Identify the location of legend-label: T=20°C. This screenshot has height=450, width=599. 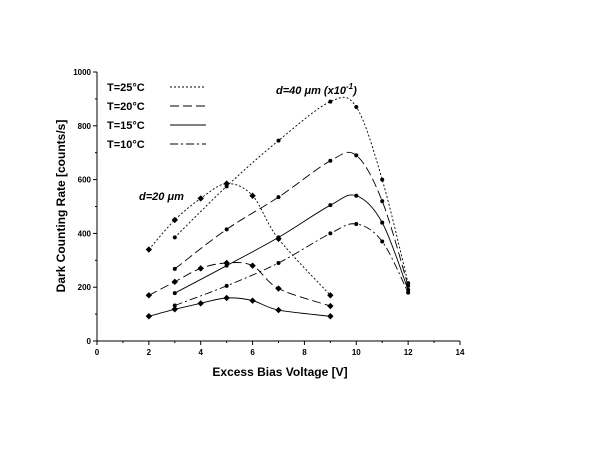
(126, 107).